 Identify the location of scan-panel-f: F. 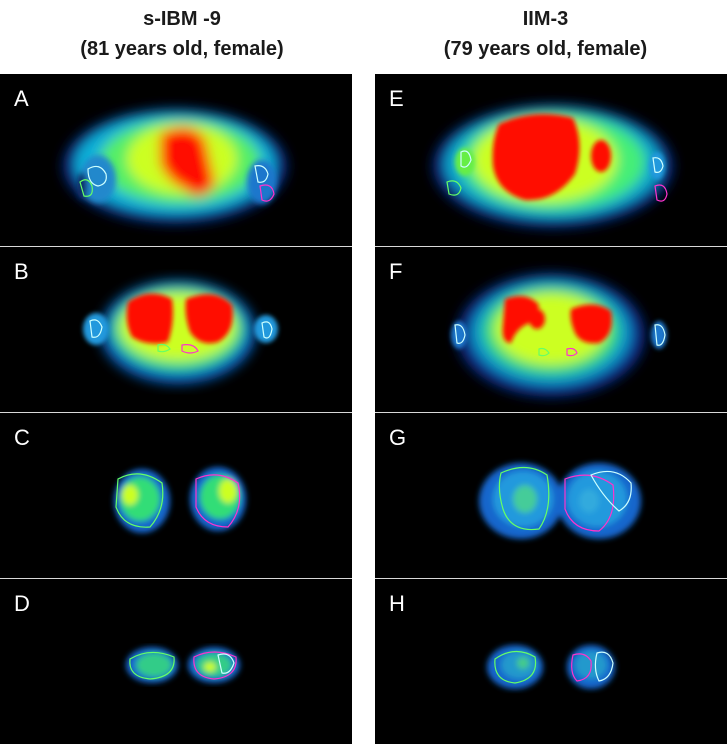
(551, 329).